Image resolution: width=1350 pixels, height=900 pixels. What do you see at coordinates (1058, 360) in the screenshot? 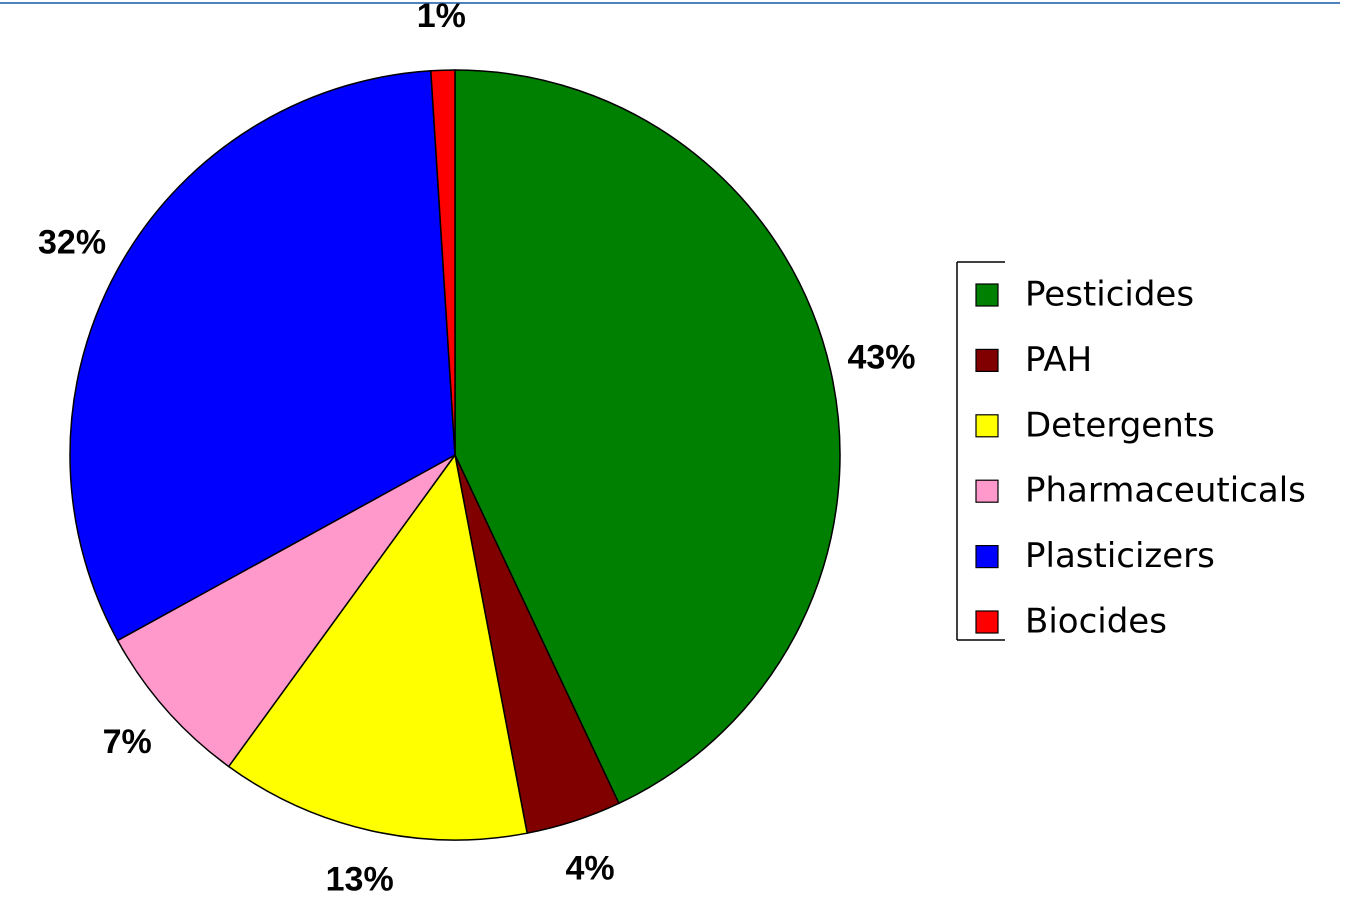
I see `legend-label: PAH` at bounding box center [1058, 360].